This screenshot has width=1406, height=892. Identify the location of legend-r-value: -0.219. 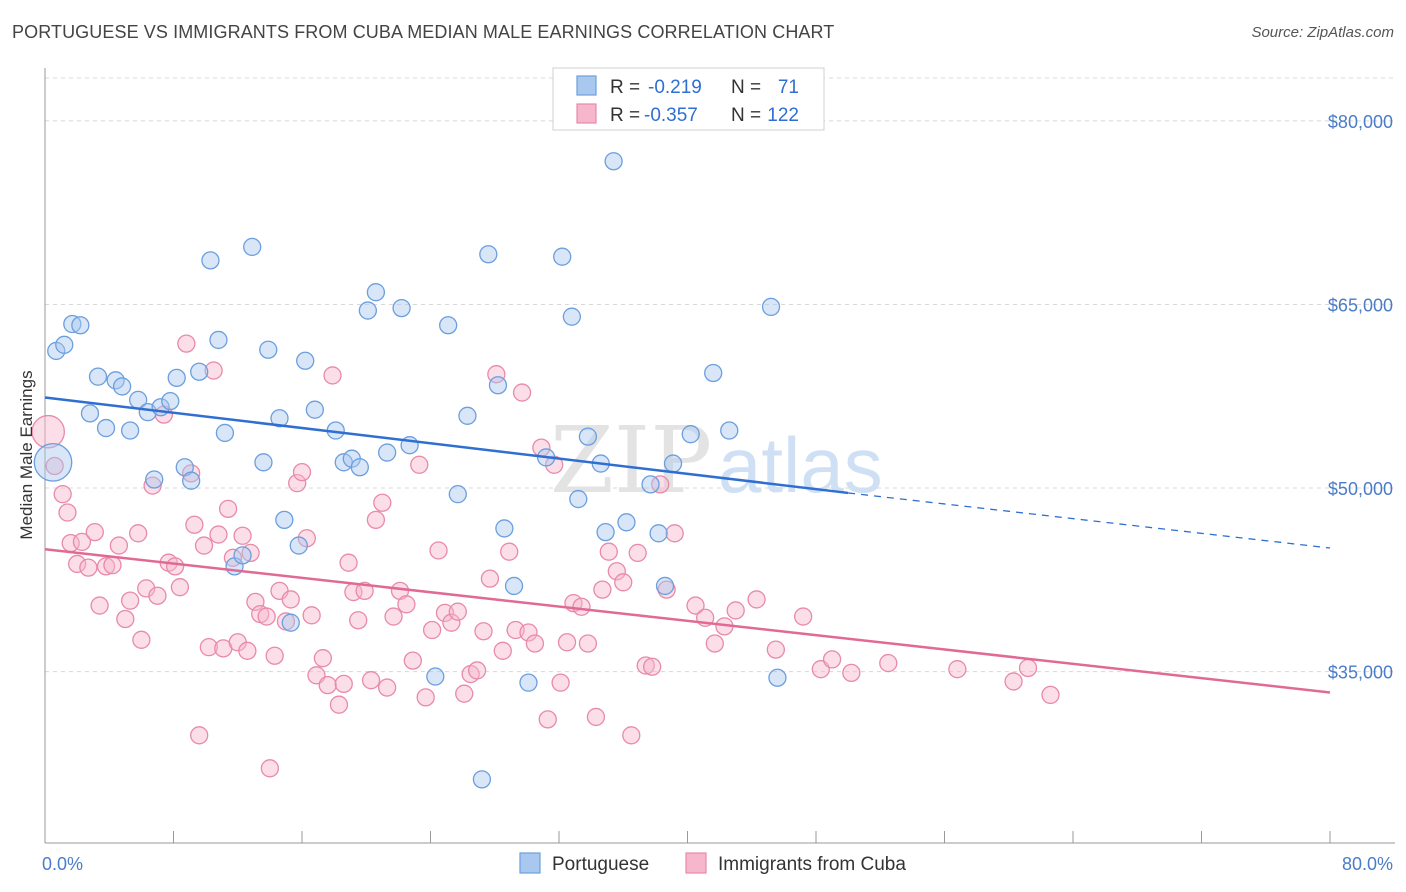
(675, 87).